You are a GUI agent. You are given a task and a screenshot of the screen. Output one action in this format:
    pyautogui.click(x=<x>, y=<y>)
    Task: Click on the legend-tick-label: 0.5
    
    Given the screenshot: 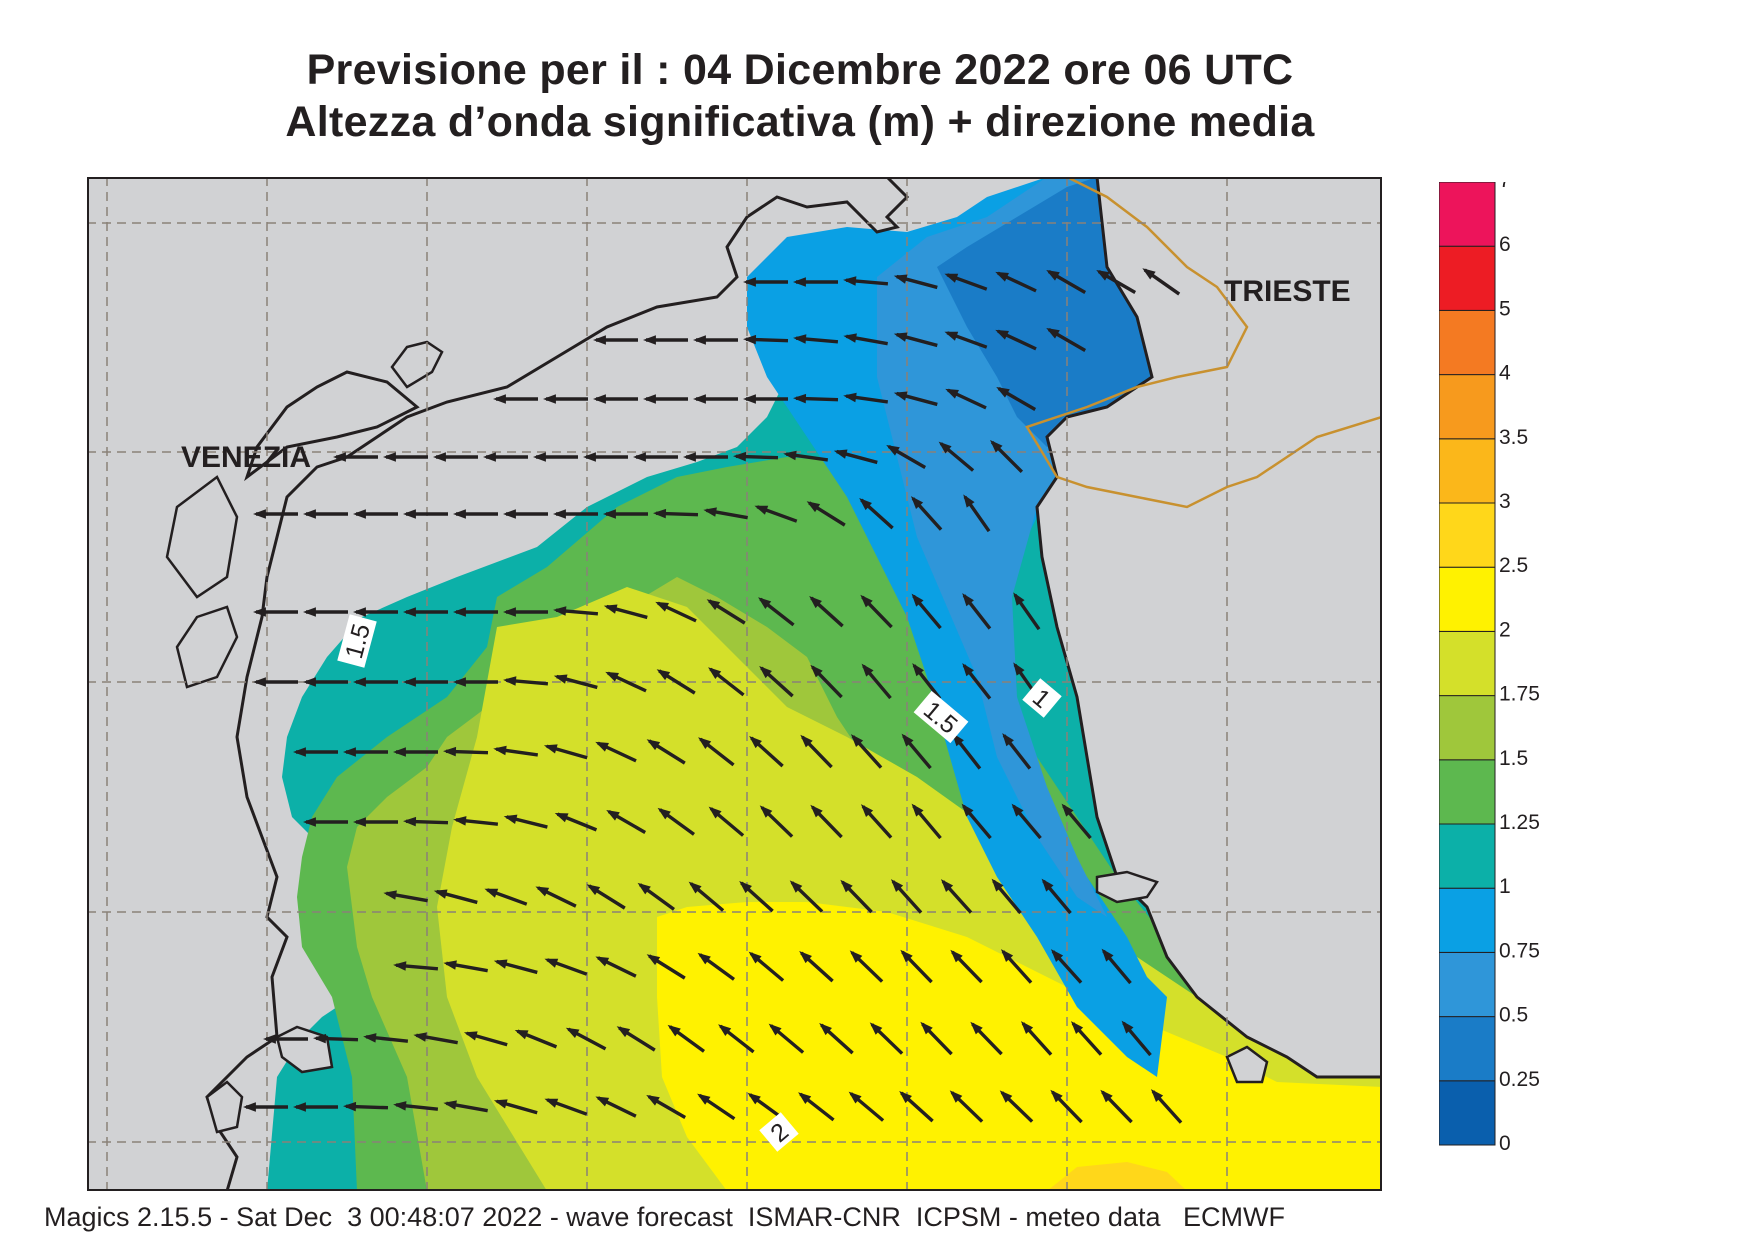 What is the action you would take?
    pyautogui.click(x=1513, y=1015)
    